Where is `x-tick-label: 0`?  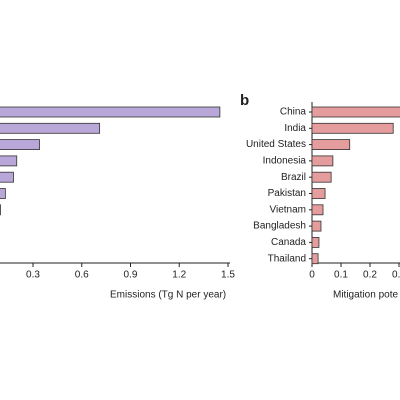
x-tick-label: 0 is located at coordinates (312, 275).